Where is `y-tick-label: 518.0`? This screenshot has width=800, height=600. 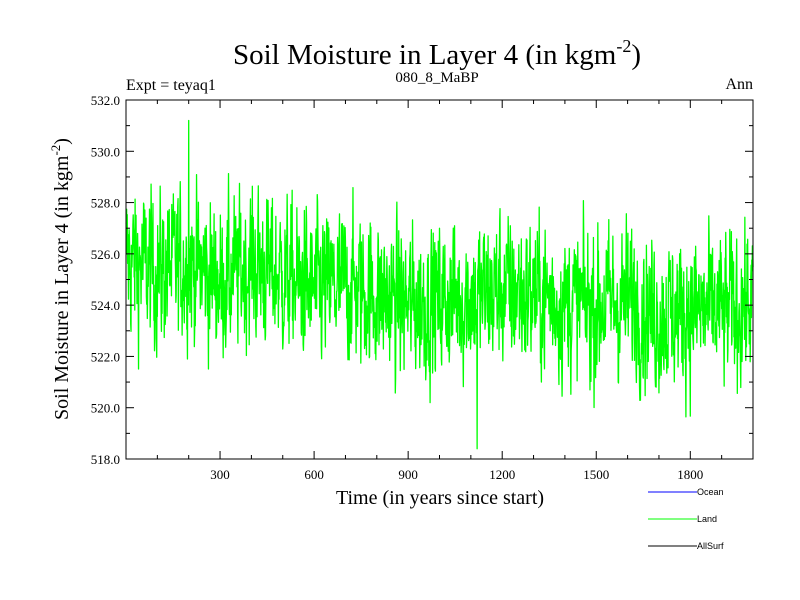 y-tick-label: 518.0 is located at coordinates (105, 459).